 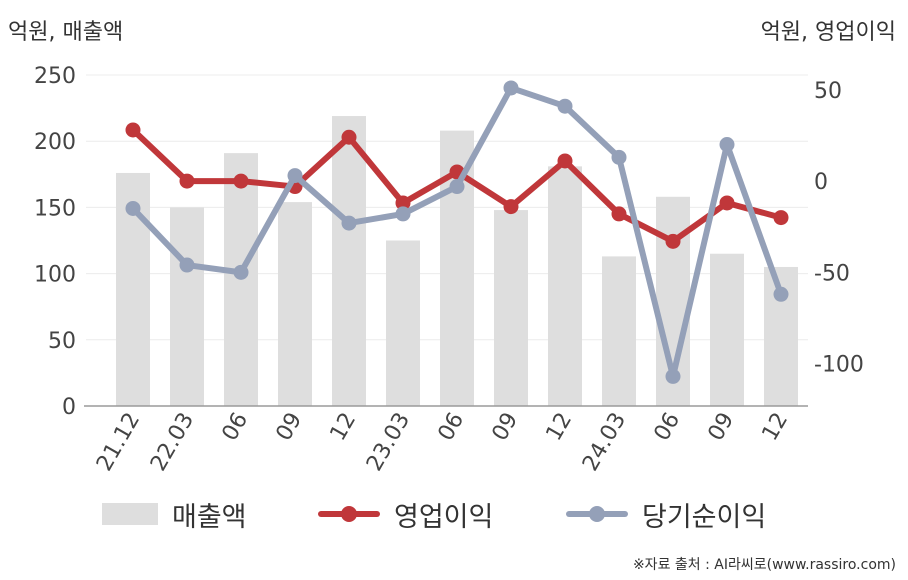 I want to click on legend-label-revenue: 매출액, so click(x=209, y=517).